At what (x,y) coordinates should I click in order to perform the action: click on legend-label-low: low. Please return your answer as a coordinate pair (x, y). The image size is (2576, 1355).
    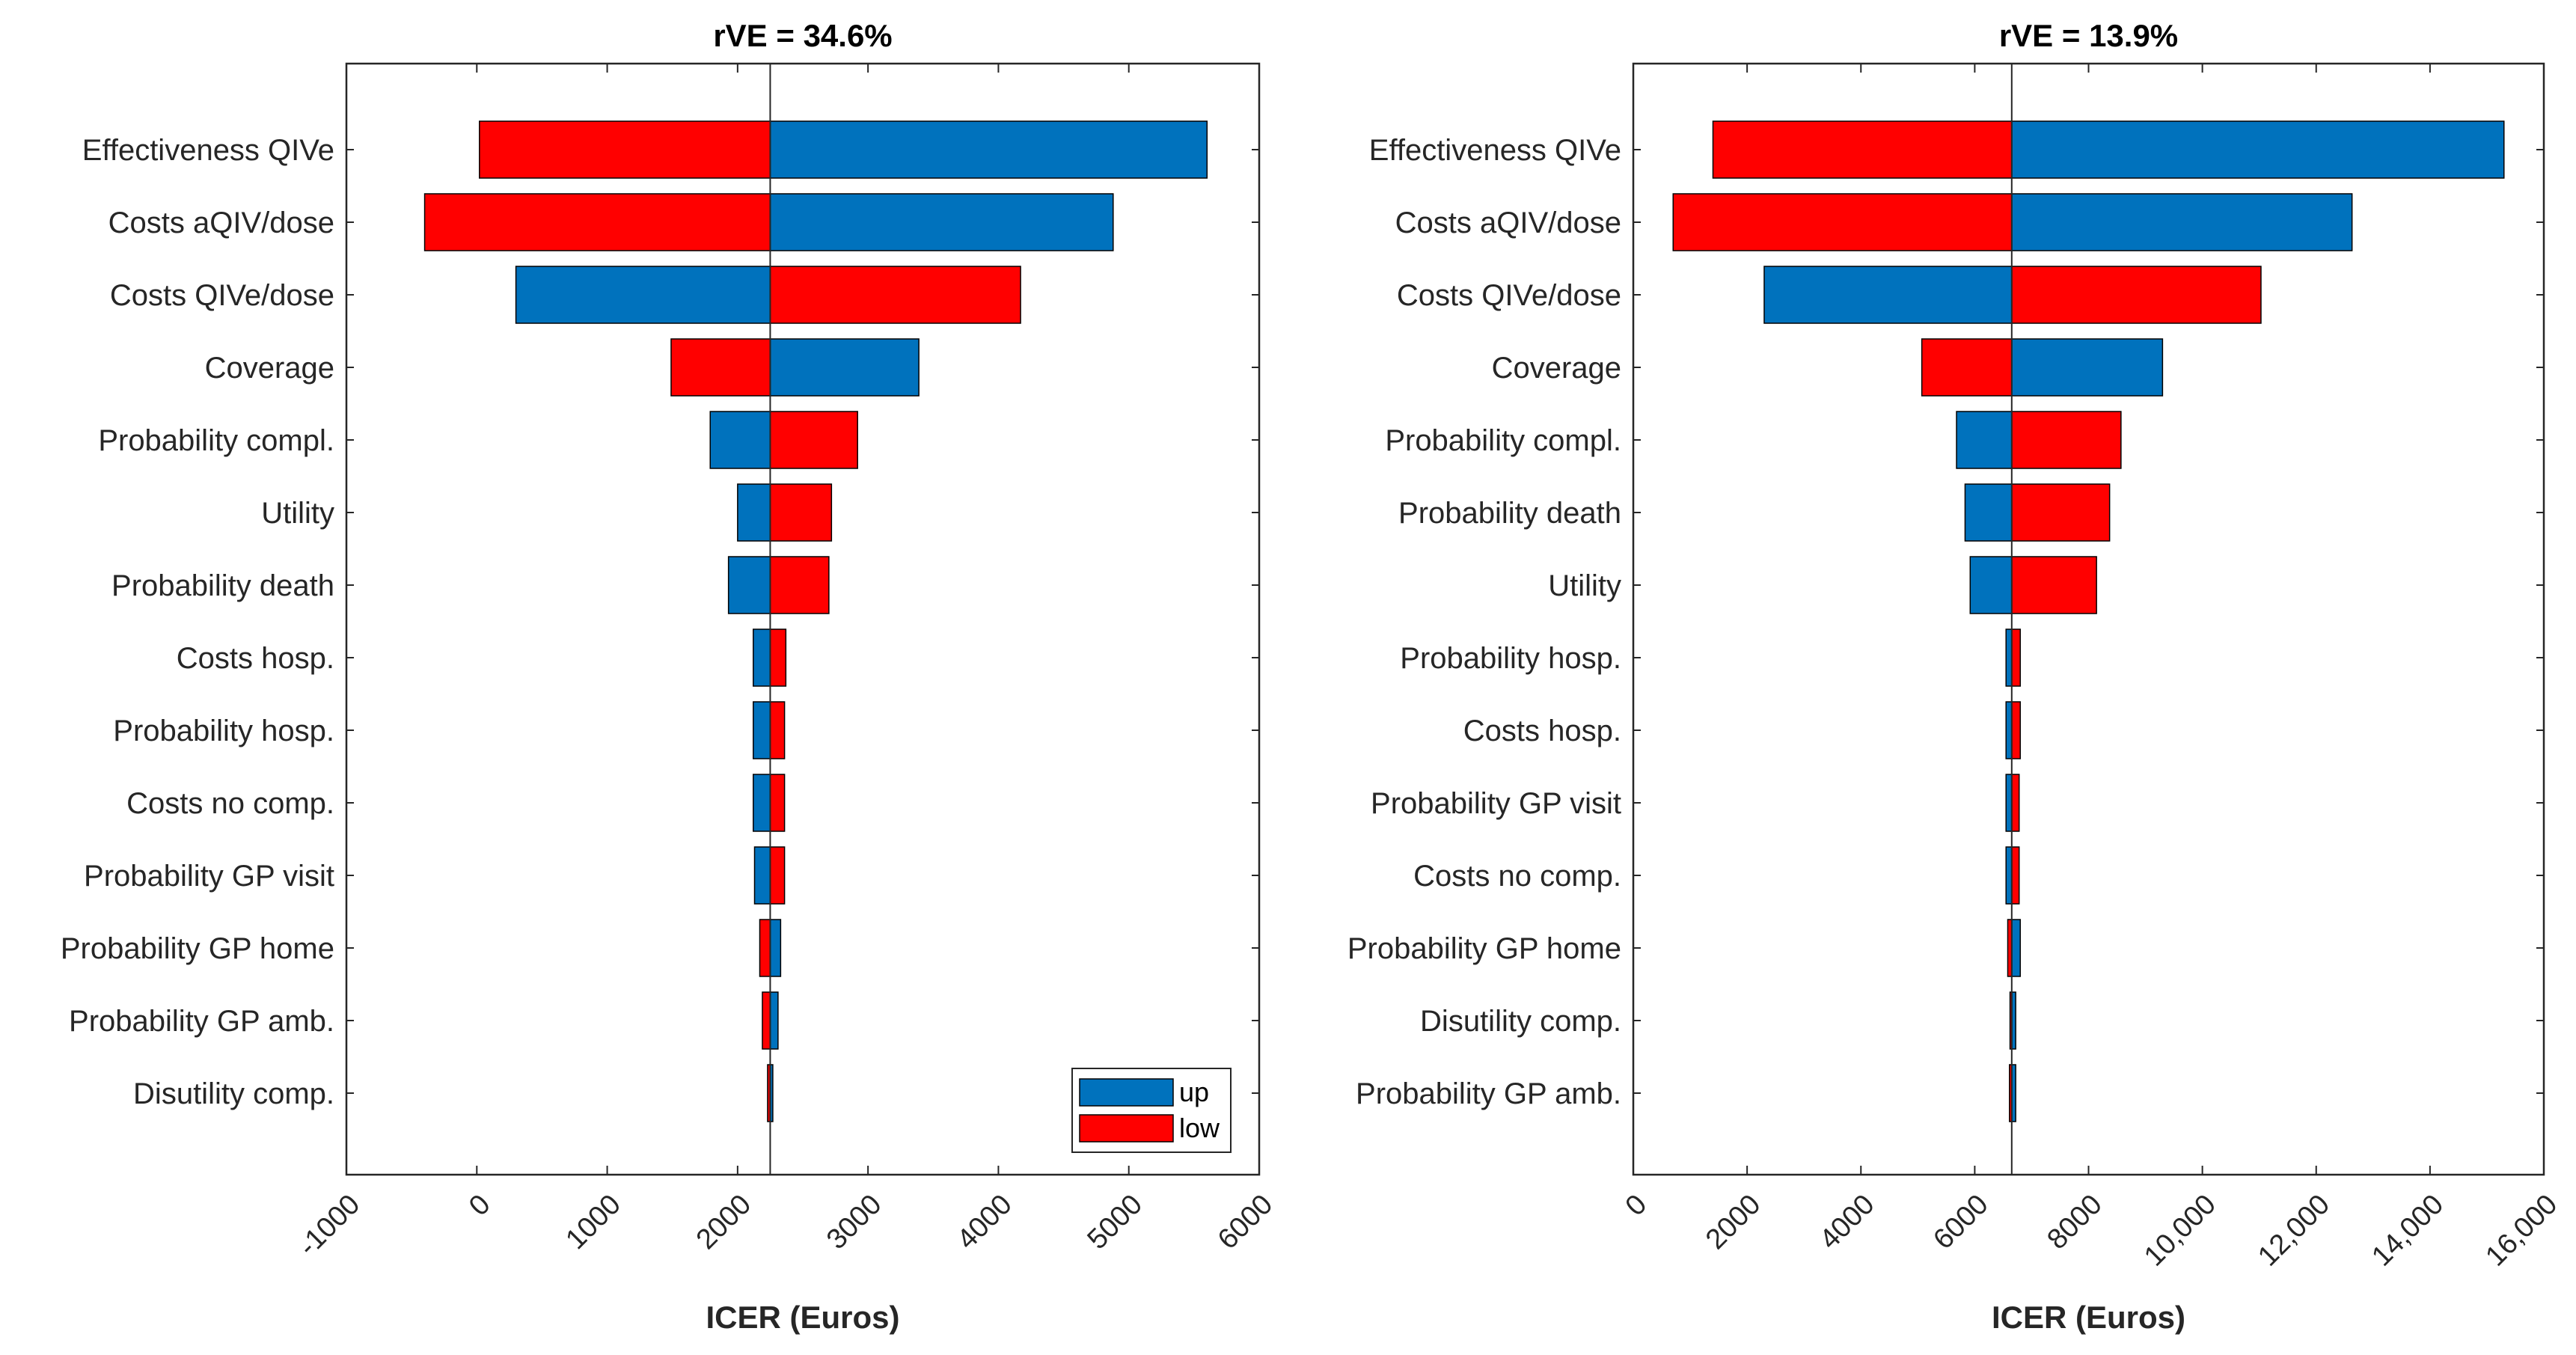
    Looking at the image, I should click on (1199, 1128).